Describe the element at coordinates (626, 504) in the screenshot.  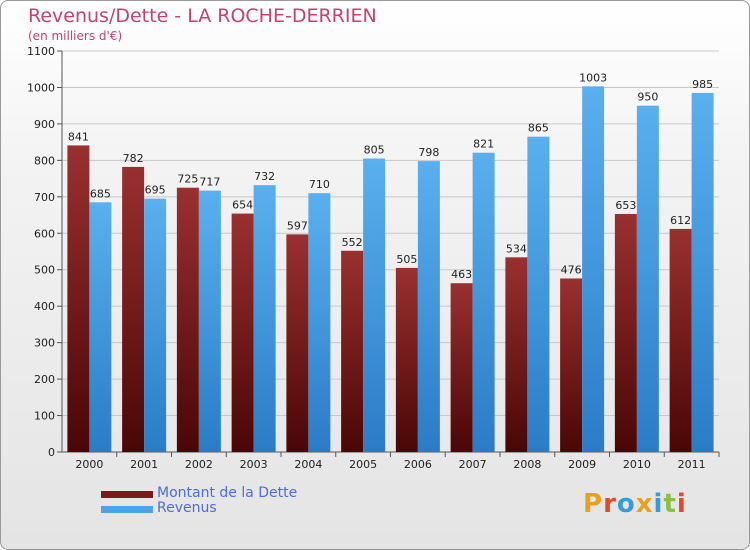
I see `logo-letter: o` at that location.